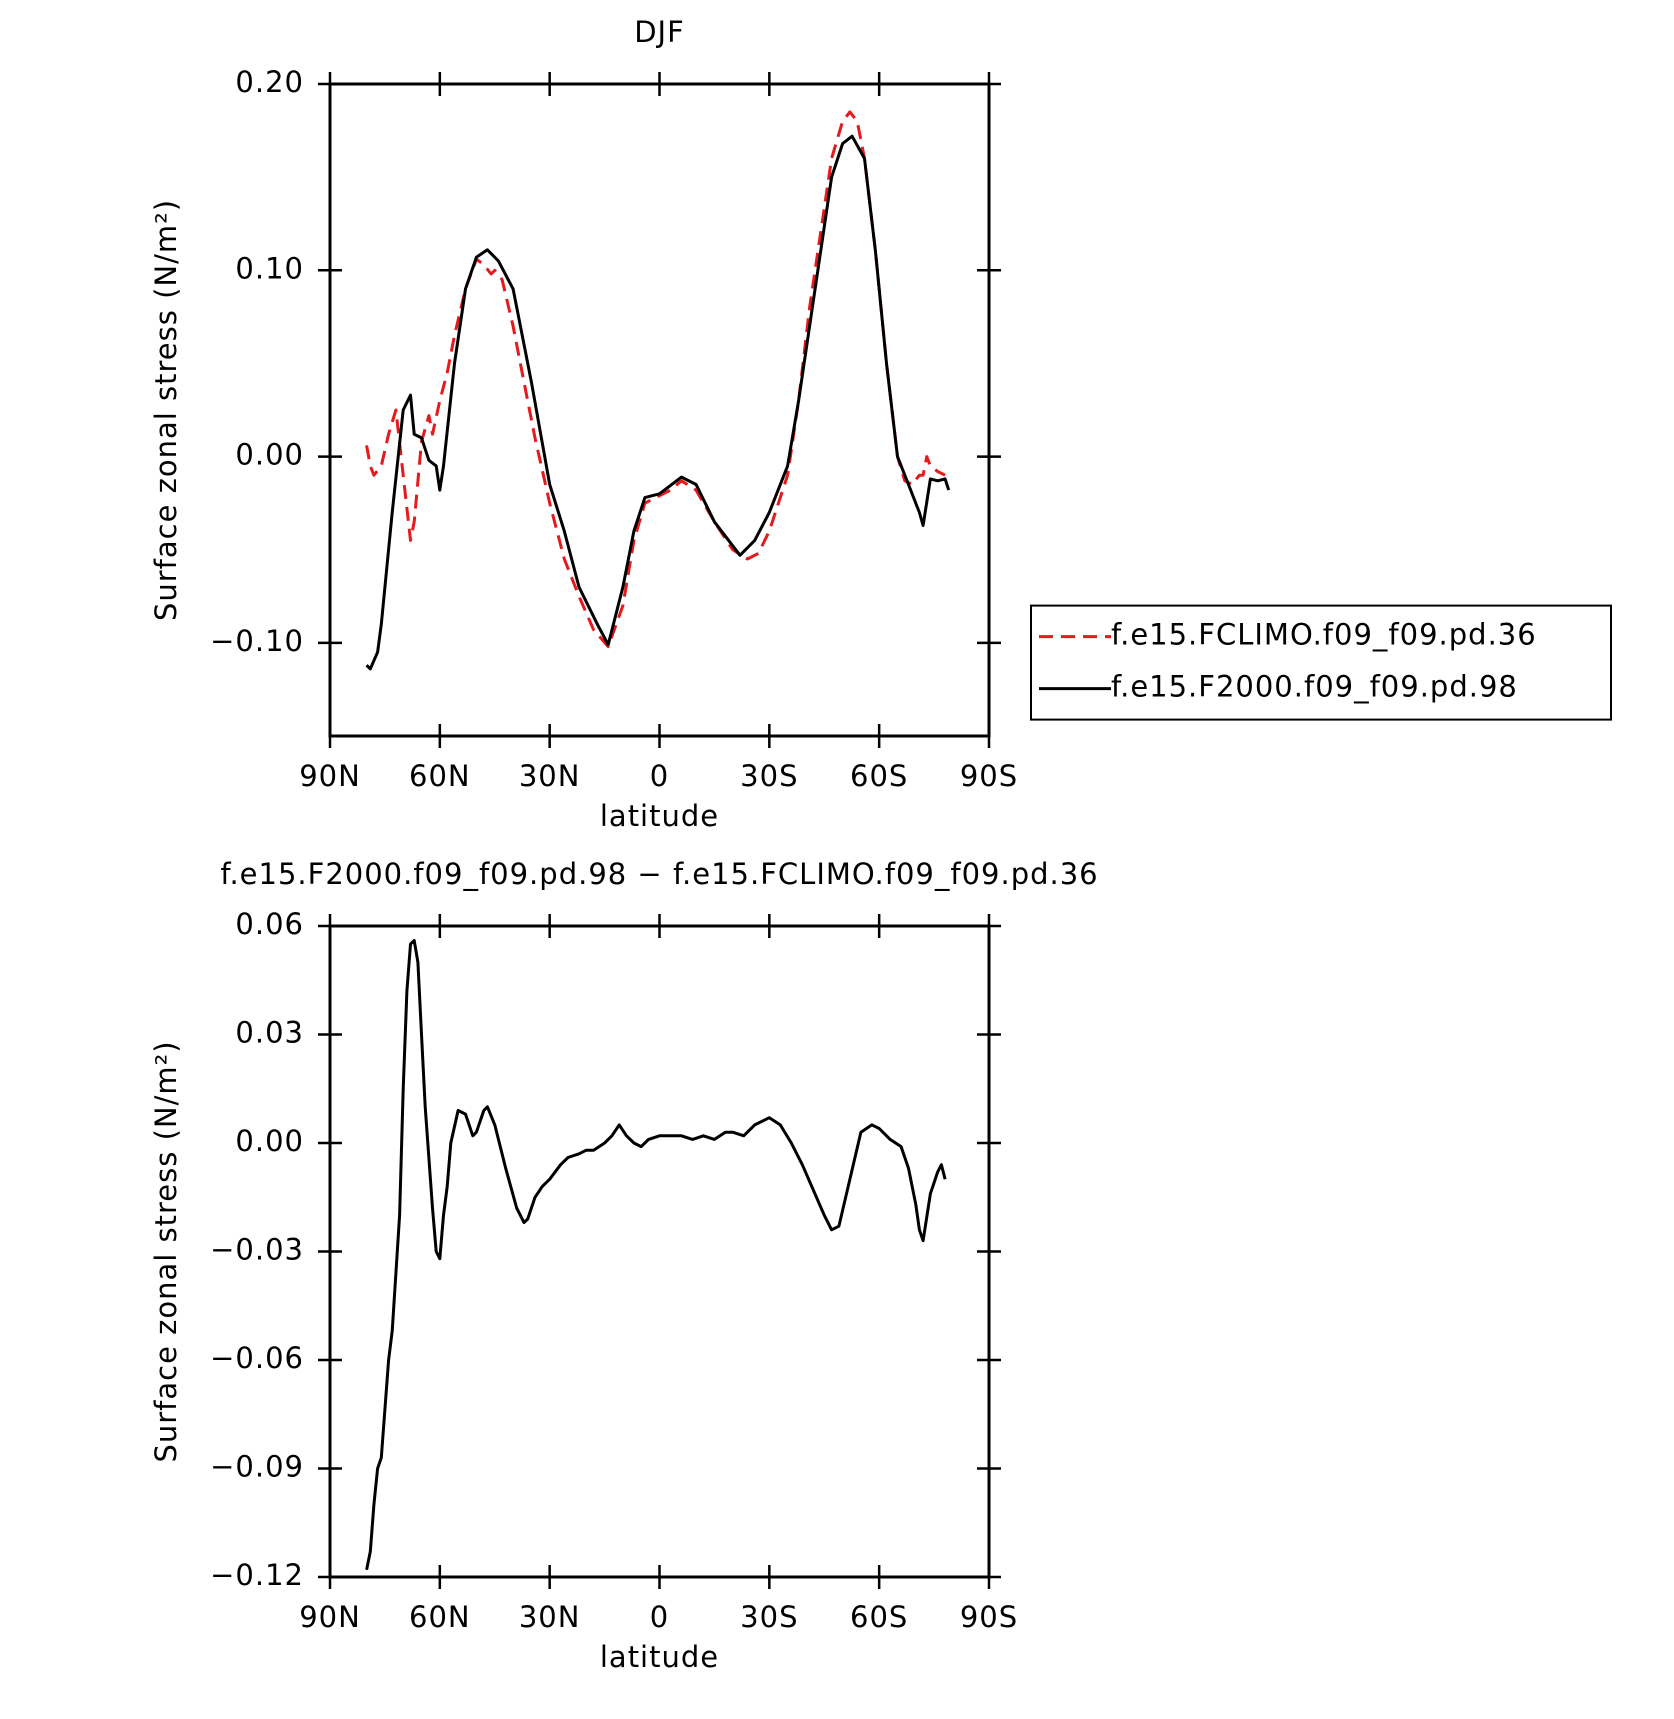 The width and height of the screenshot is (1674, 1719). What do you see at coordinates (1324, 635) in the screenshot?
I see `legend-label: f.e15.FCLIMO.f09_f09.pd.36` at bounding box center [1324, 635].